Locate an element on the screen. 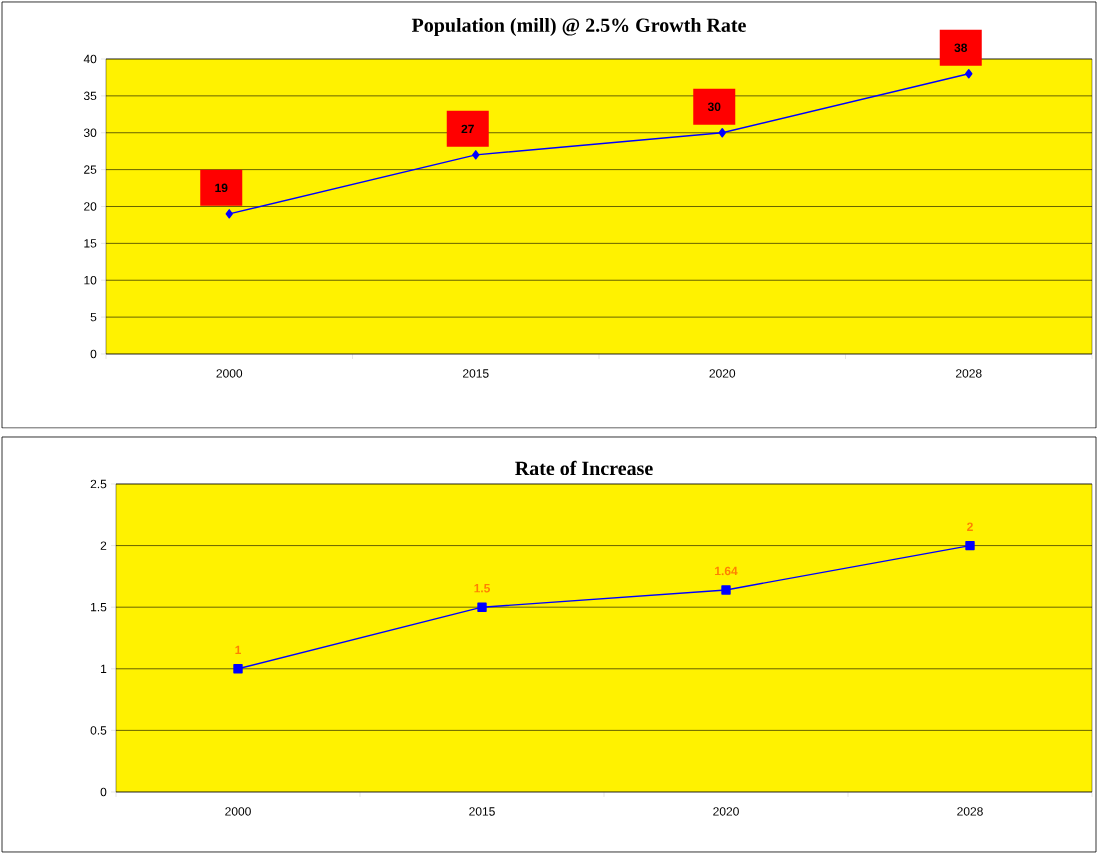  y-tick-label: 0.5 is located at coordinates (98, 730).